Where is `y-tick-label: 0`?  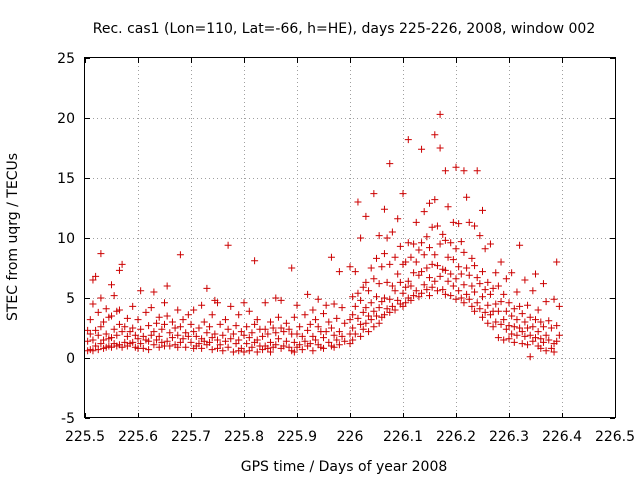
y-tick-label: 0 is located at coordinates (70, 359).